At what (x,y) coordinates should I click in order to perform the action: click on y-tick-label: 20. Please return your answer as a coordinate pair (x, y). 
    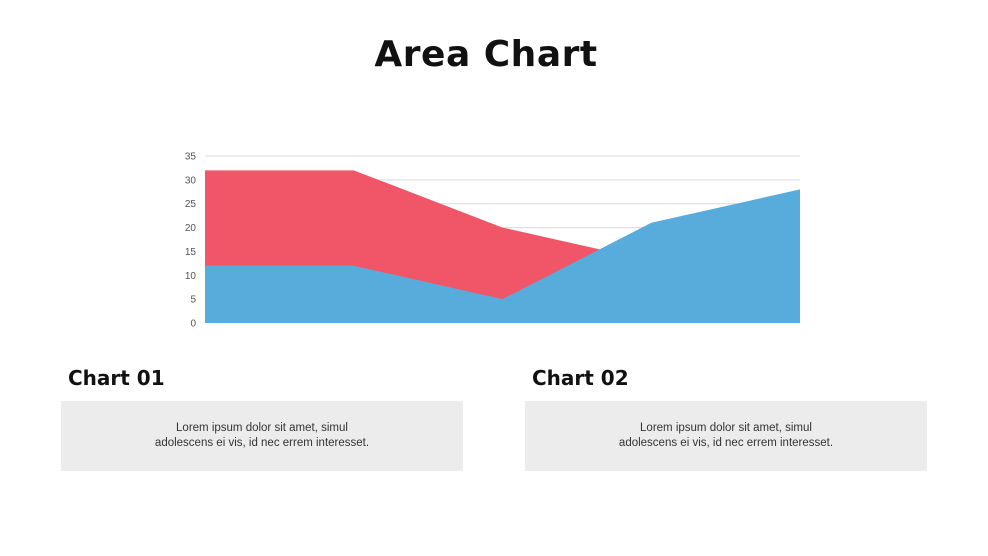
    Looking at the image, I should click on (191, 228).